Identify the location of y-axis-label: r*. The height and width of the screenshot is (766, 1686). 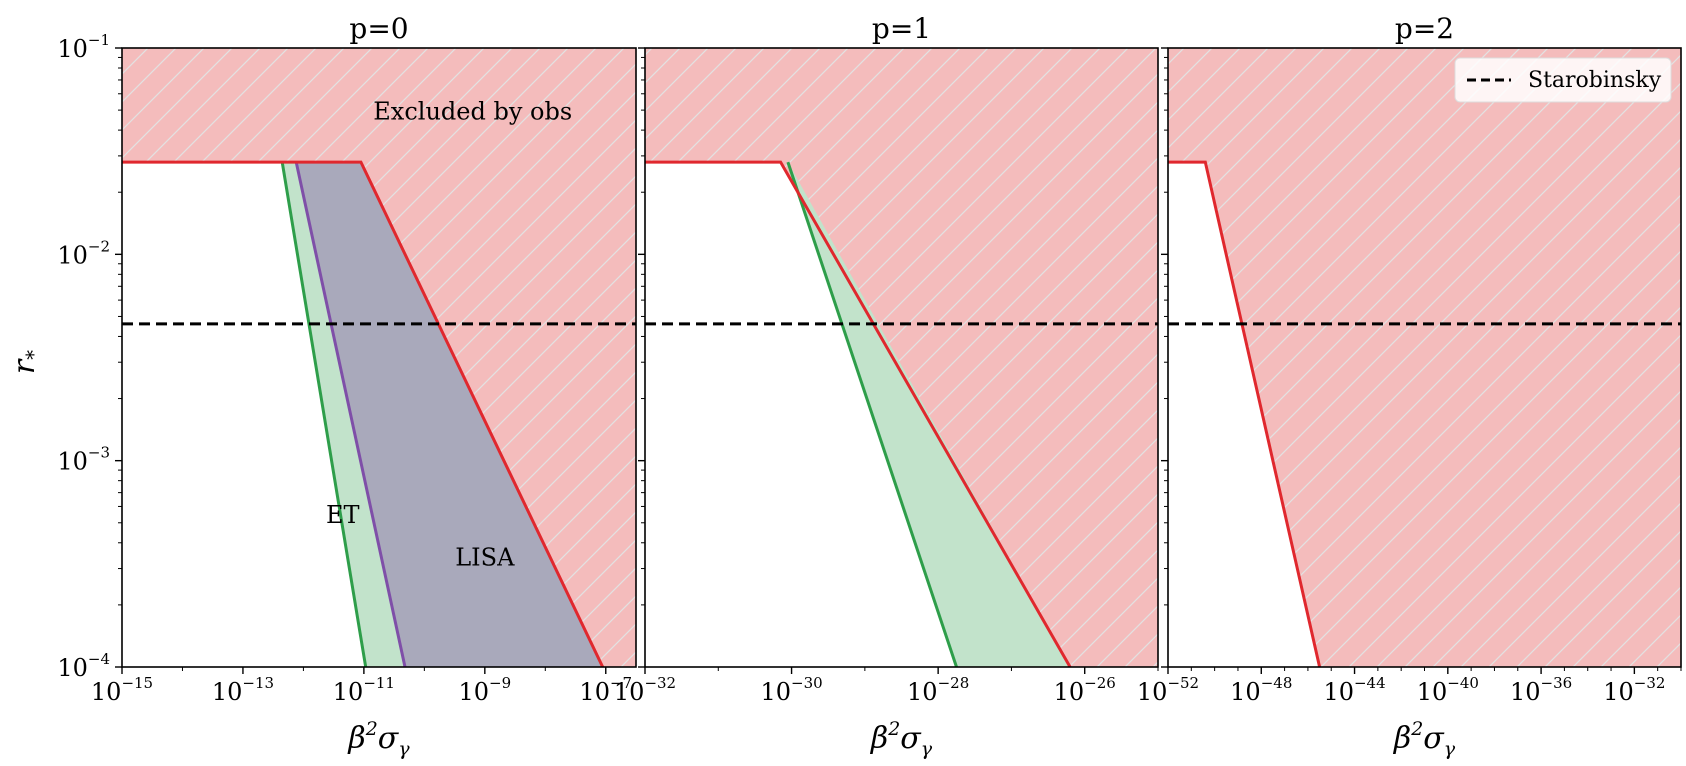
(26, 362).